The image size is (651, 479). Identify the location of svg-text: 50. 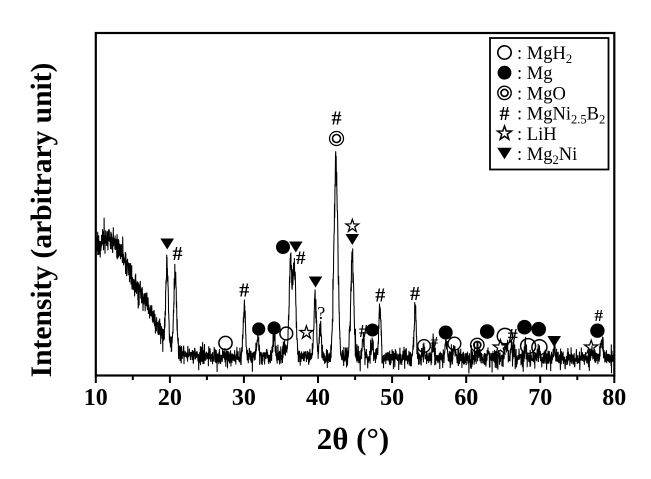
(392, 398).